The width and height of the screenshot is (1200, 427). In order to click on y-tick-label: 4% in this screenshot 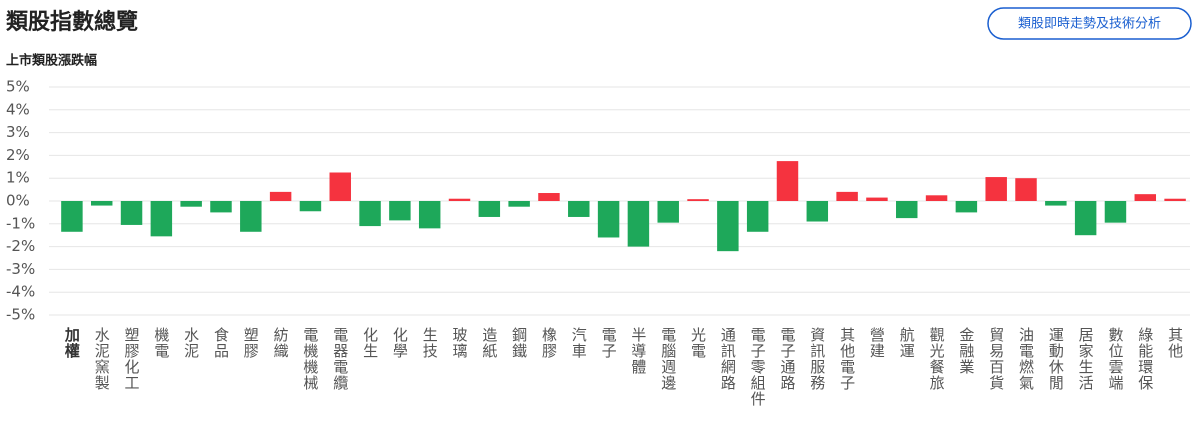, I will do `click(18, 109)`.